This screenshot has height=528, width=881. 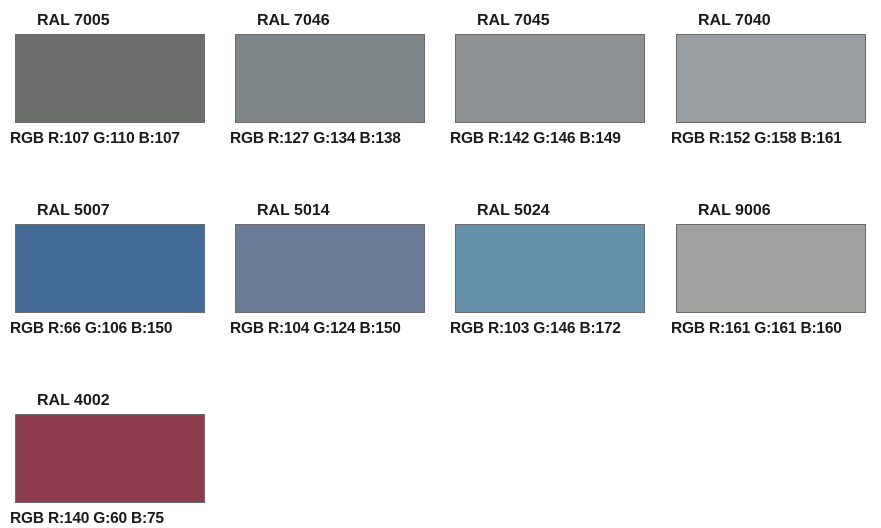 What do you see at coordinates (293, 210) in the screenshot?
I see `ral-code-label: RAL 5014` at bounding box center [293, 210].